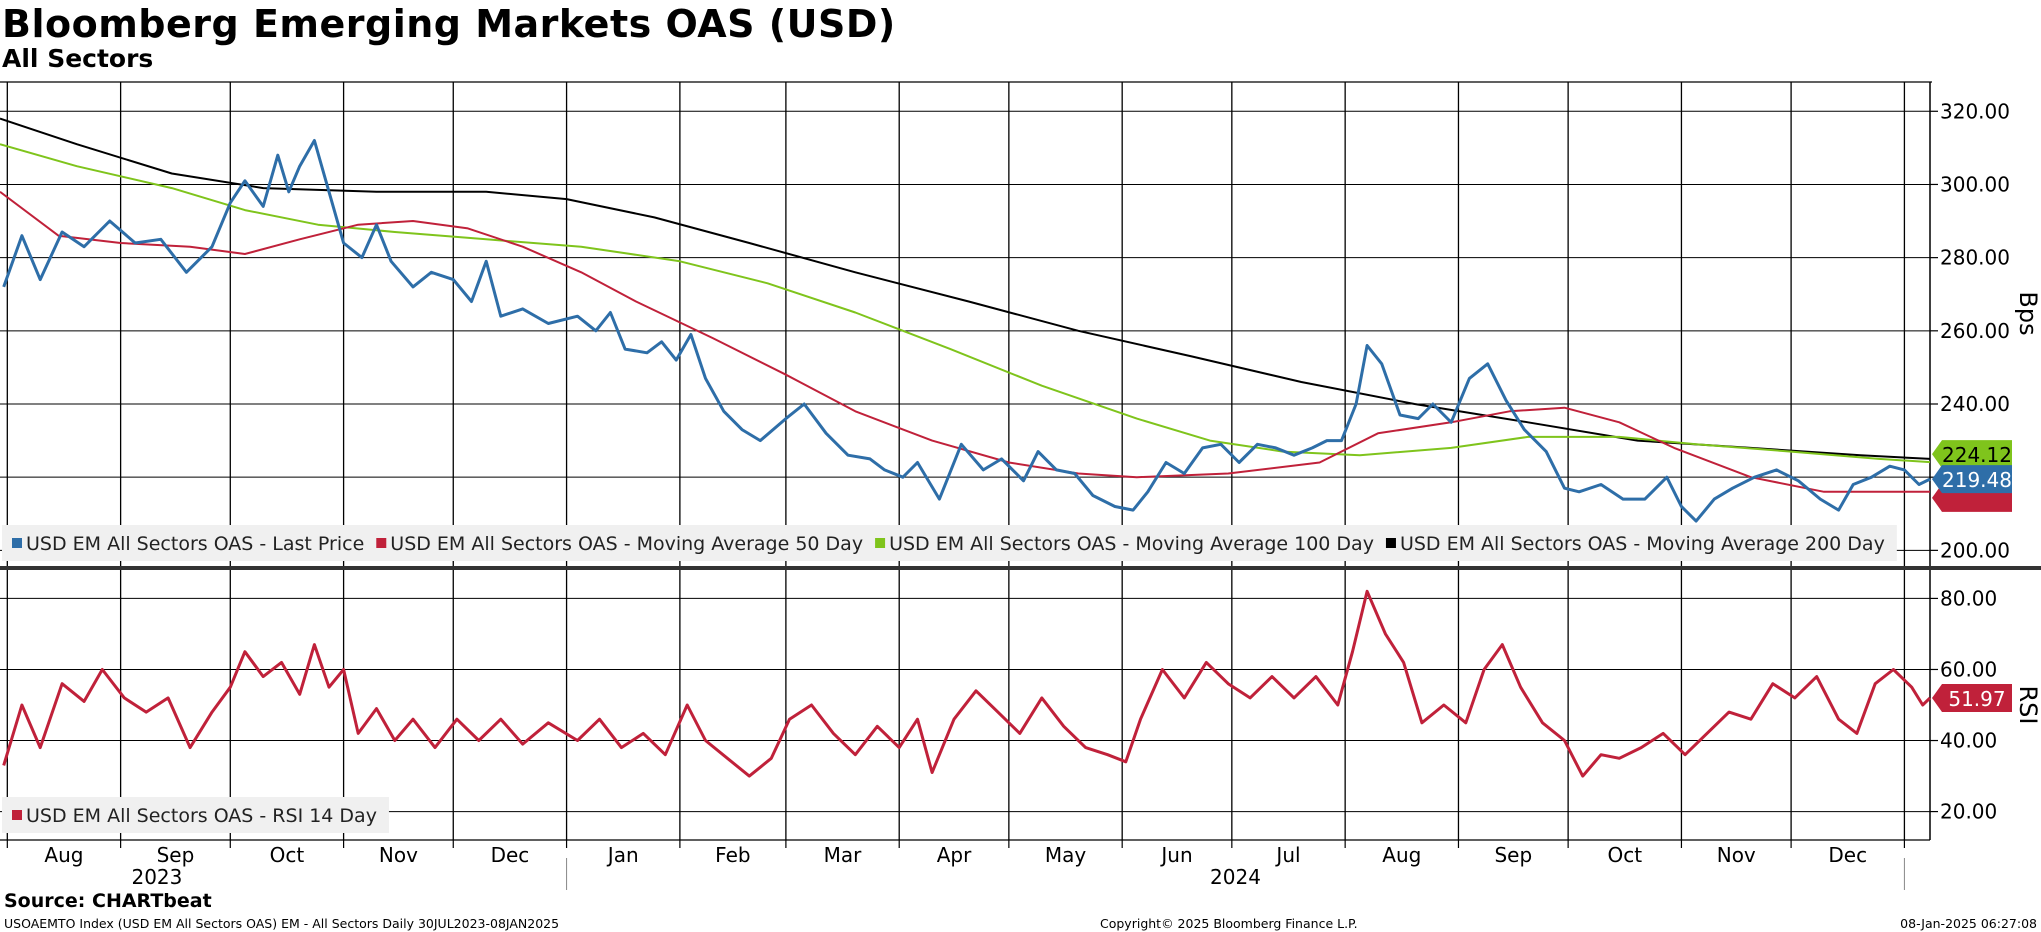  Describe the element at coordinates (954, 855) in the screenshot. I see `x-month-label: Apr` at that location.